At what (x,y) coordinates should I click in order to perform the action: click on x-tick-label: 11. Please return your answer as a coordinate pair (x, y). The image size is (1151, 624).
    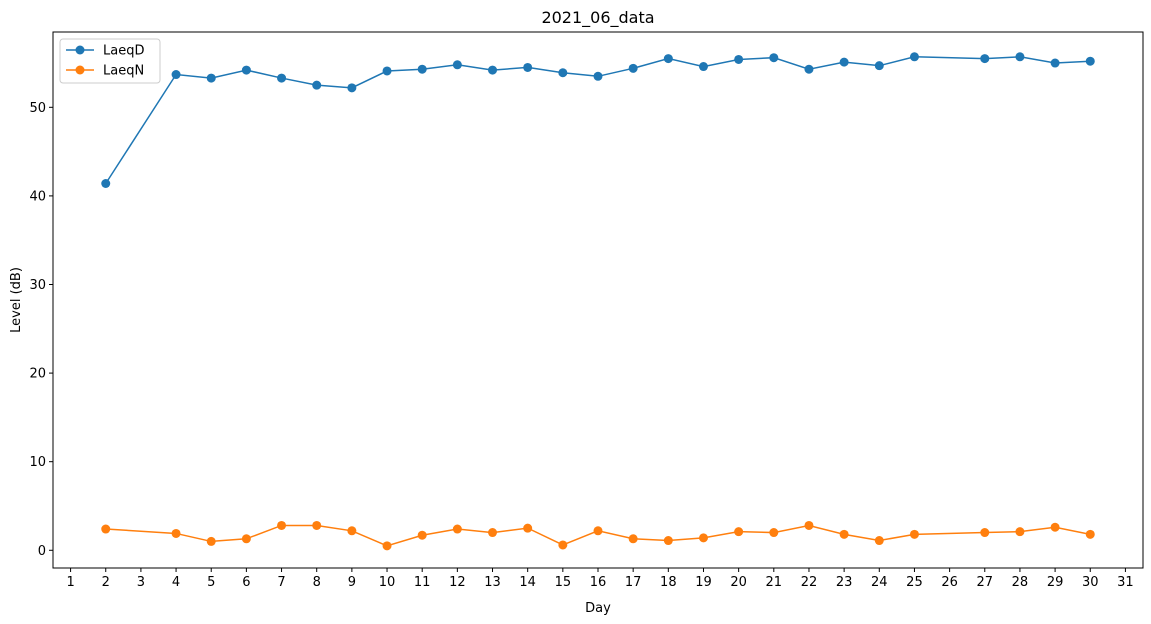
    Looking at the image, I should click on (422, 582).